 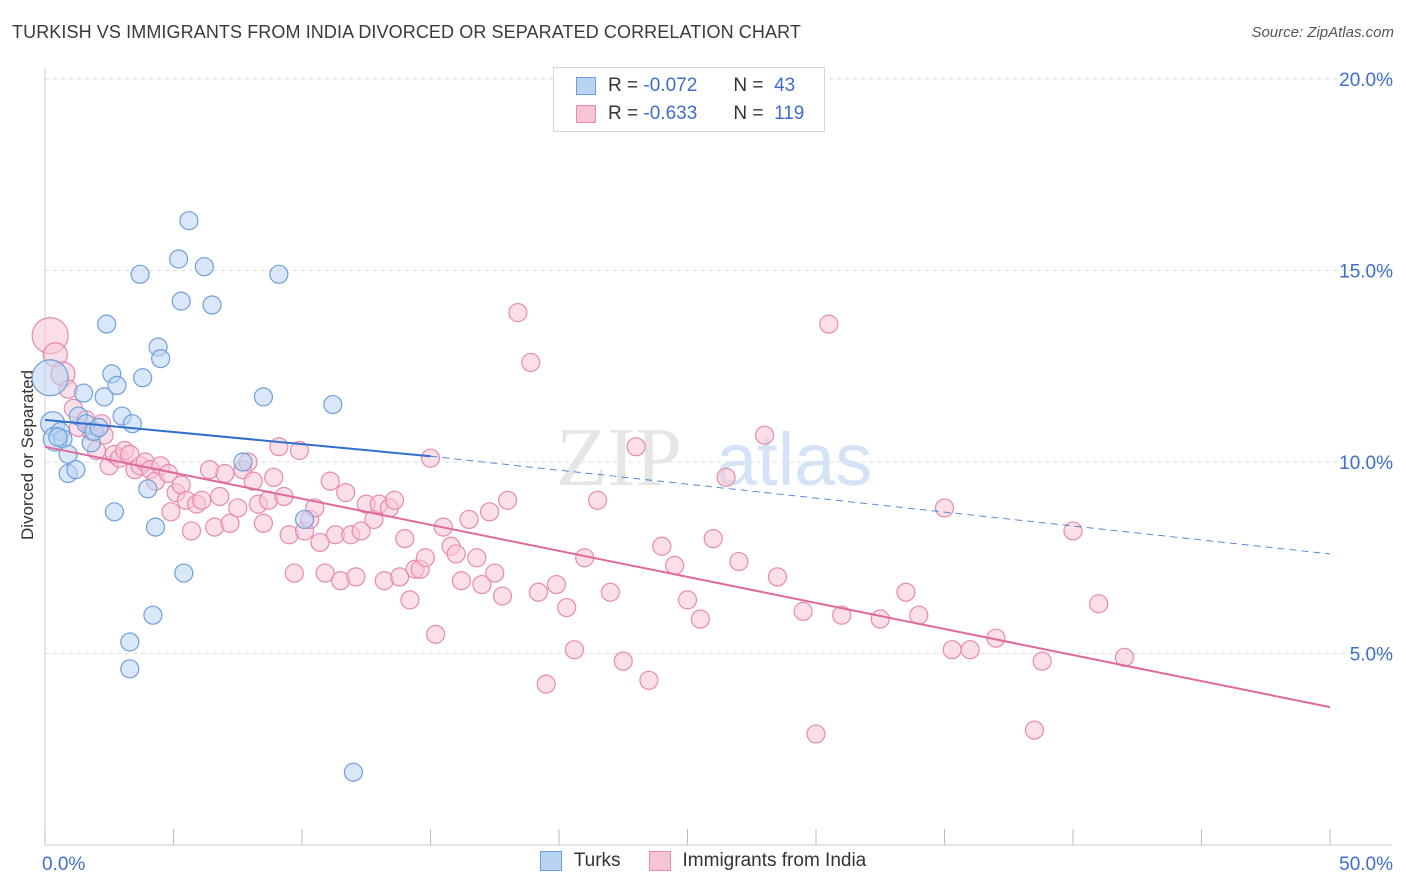 I want to click on x-tick-label: 50.0%, so click(x=1366, y=864).